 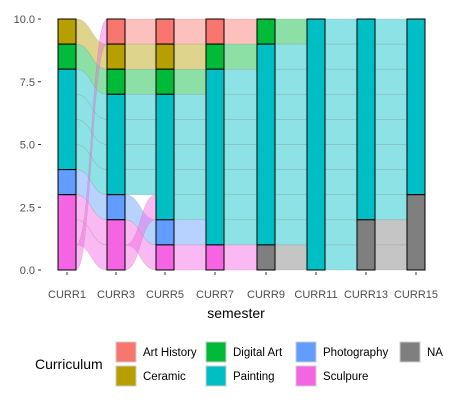 I want to click on stratum-curr5-digital-art, so click(x=165, y=81).